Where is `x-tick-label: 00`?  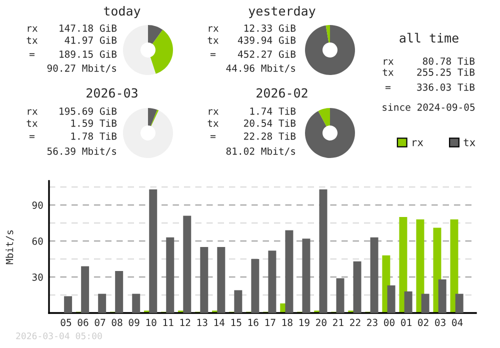
x-tick-label: 00 is located at coordinates (389, 322).